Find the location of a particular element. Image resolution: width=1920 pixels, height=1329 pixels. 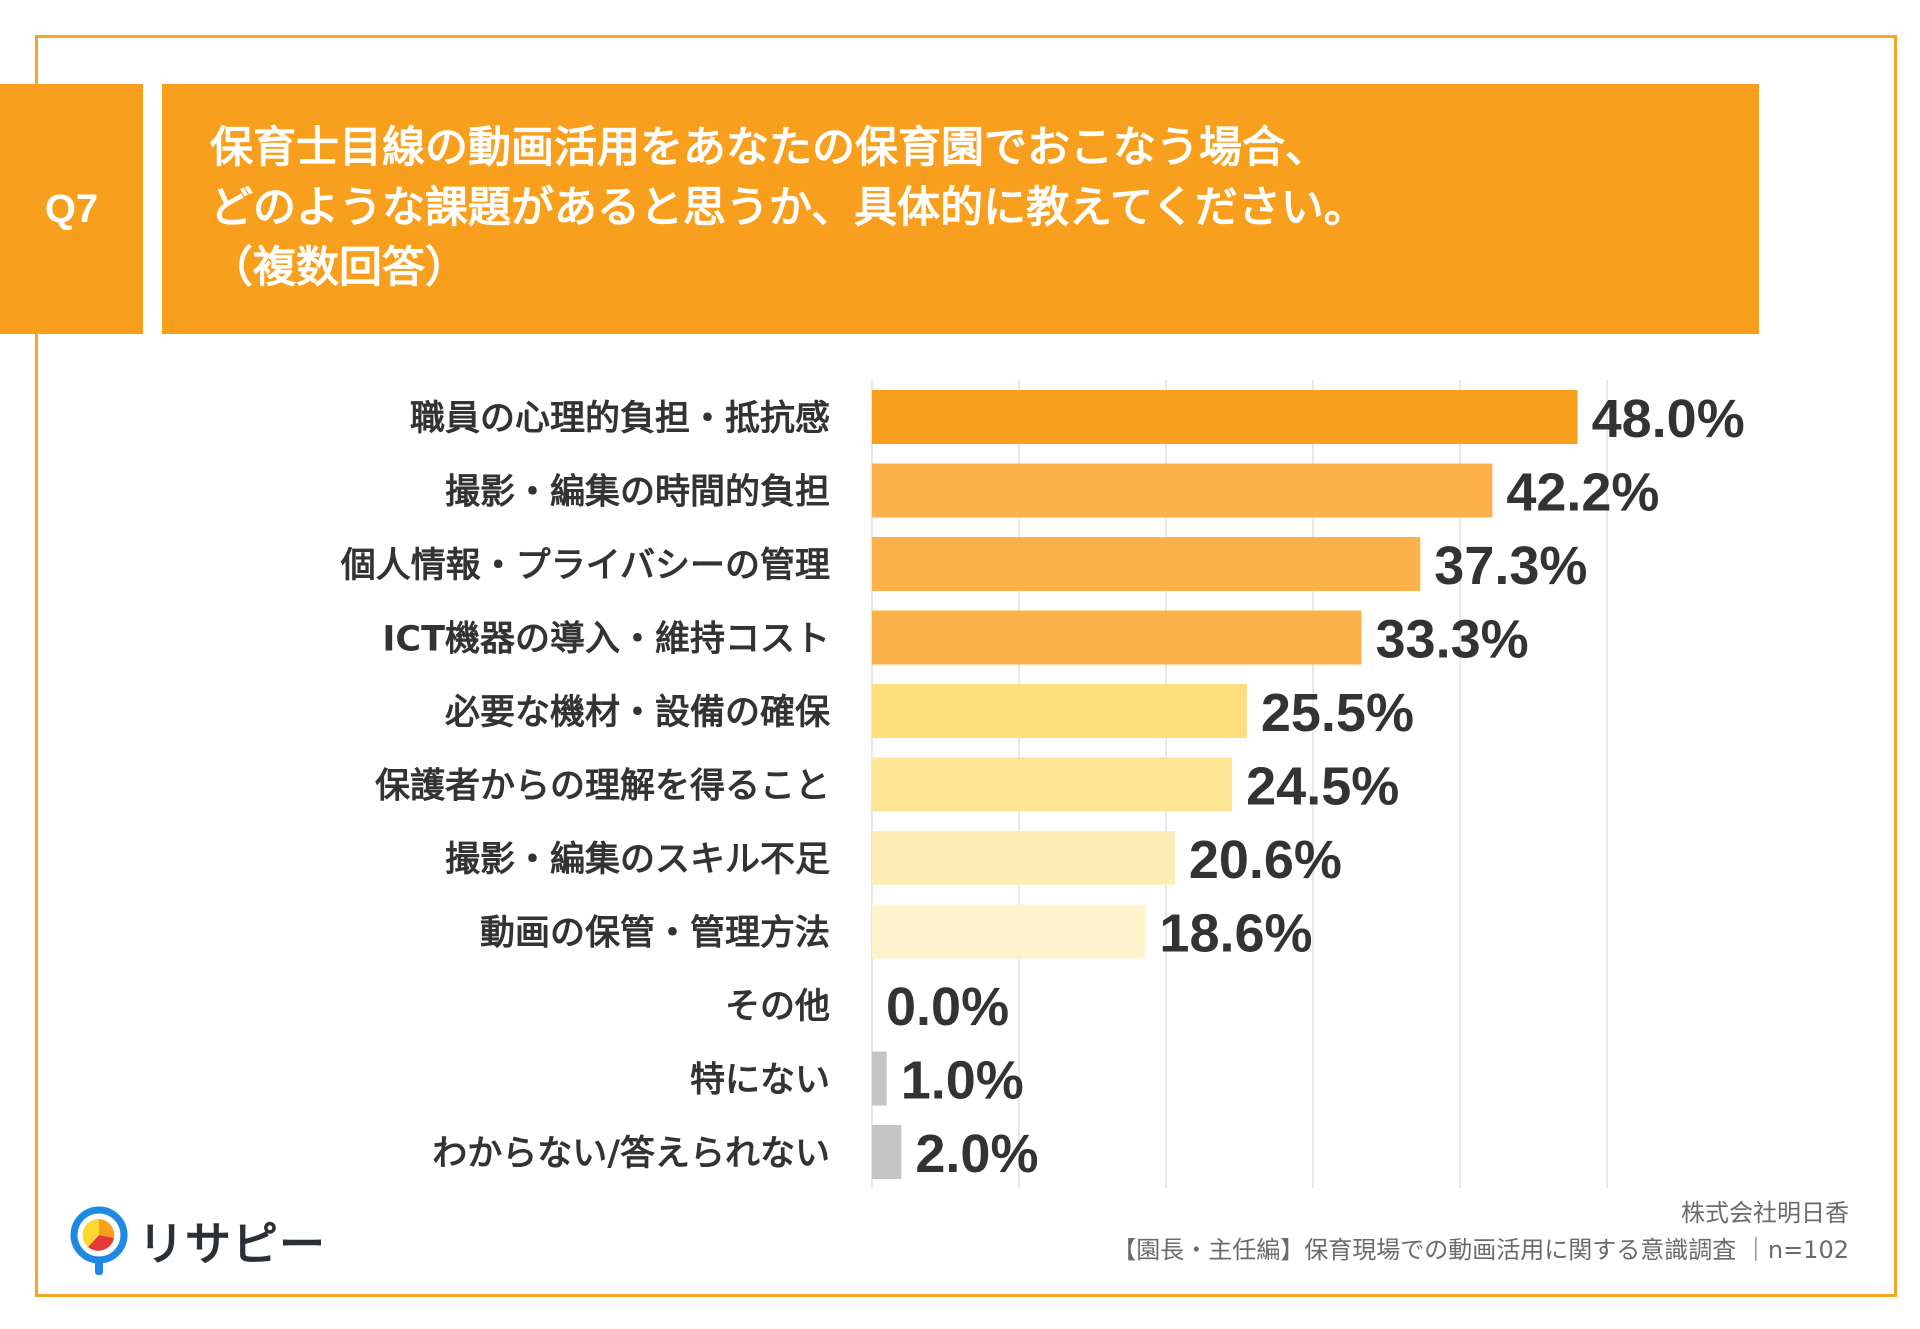

lightbulb-pie-icon is located at coordinates (99, 1240).